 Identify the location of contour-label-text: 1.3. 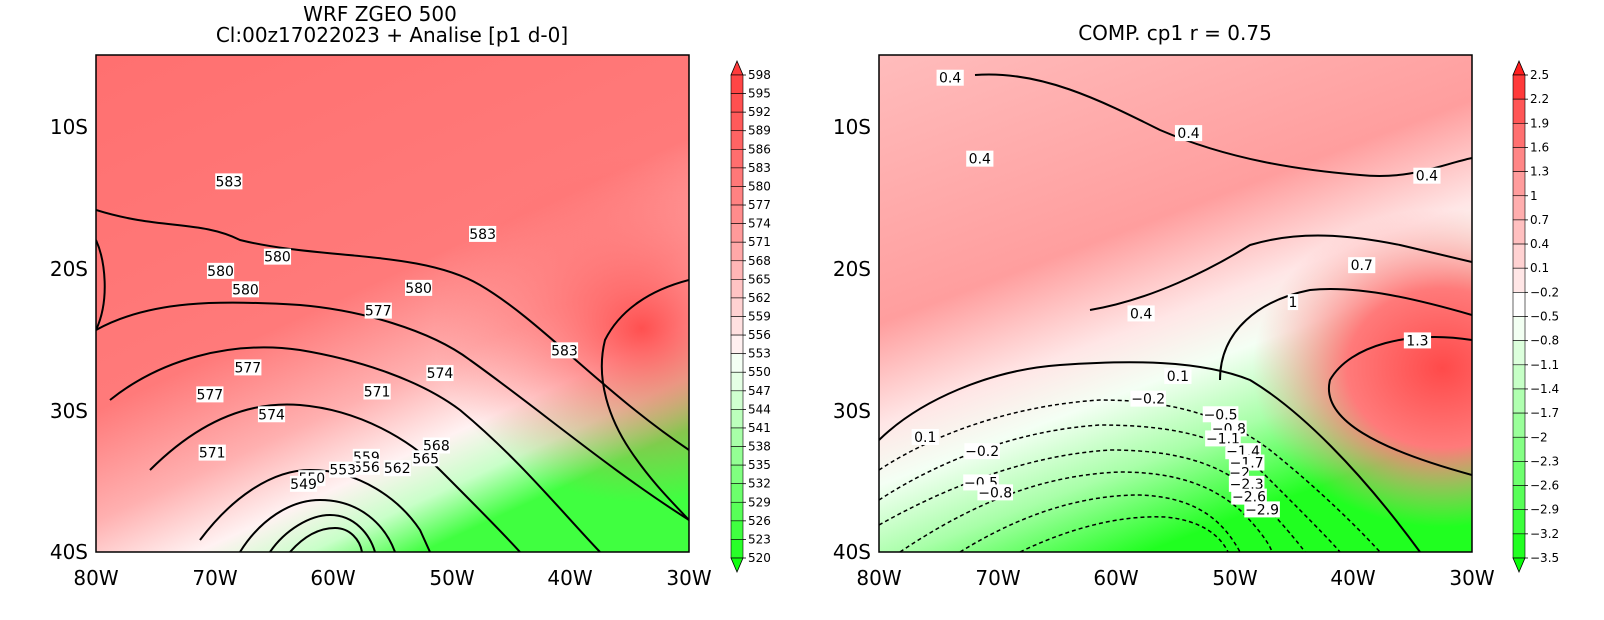
(1417, 341).